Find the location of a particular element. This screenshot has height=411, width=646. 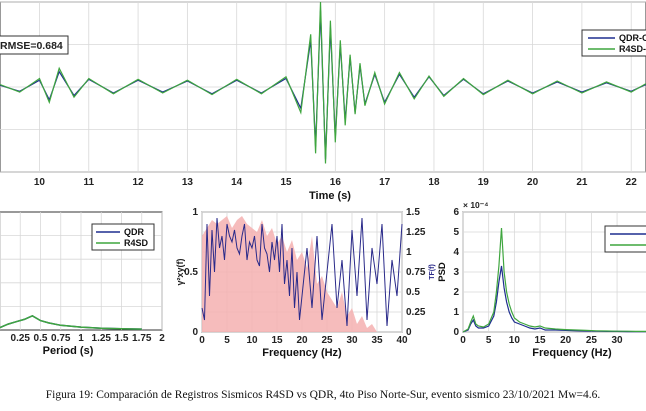

frequency-tick-label: 10 is located at coordinates (252, 340).